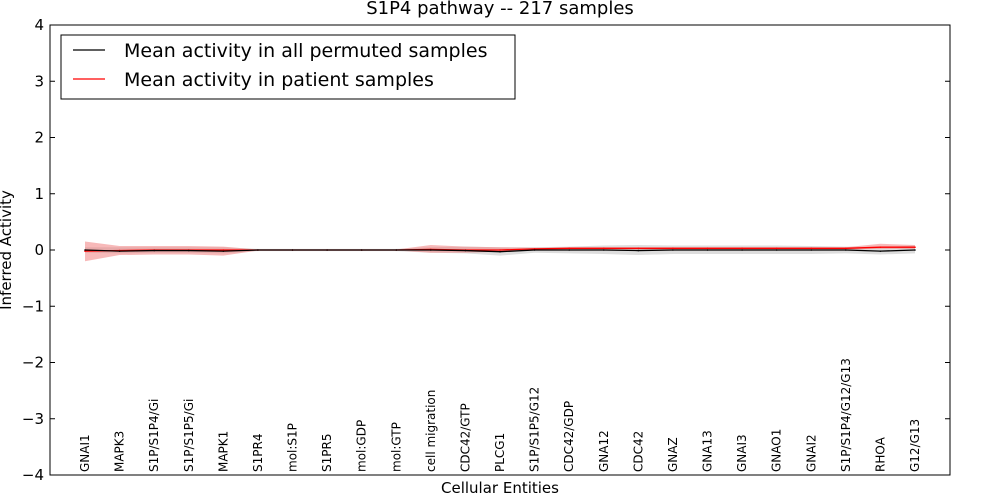  What do you see at coordinates (33, 419) in the screenshot?
I see `y-tick-label: −3` at bounding box center [33, 419].